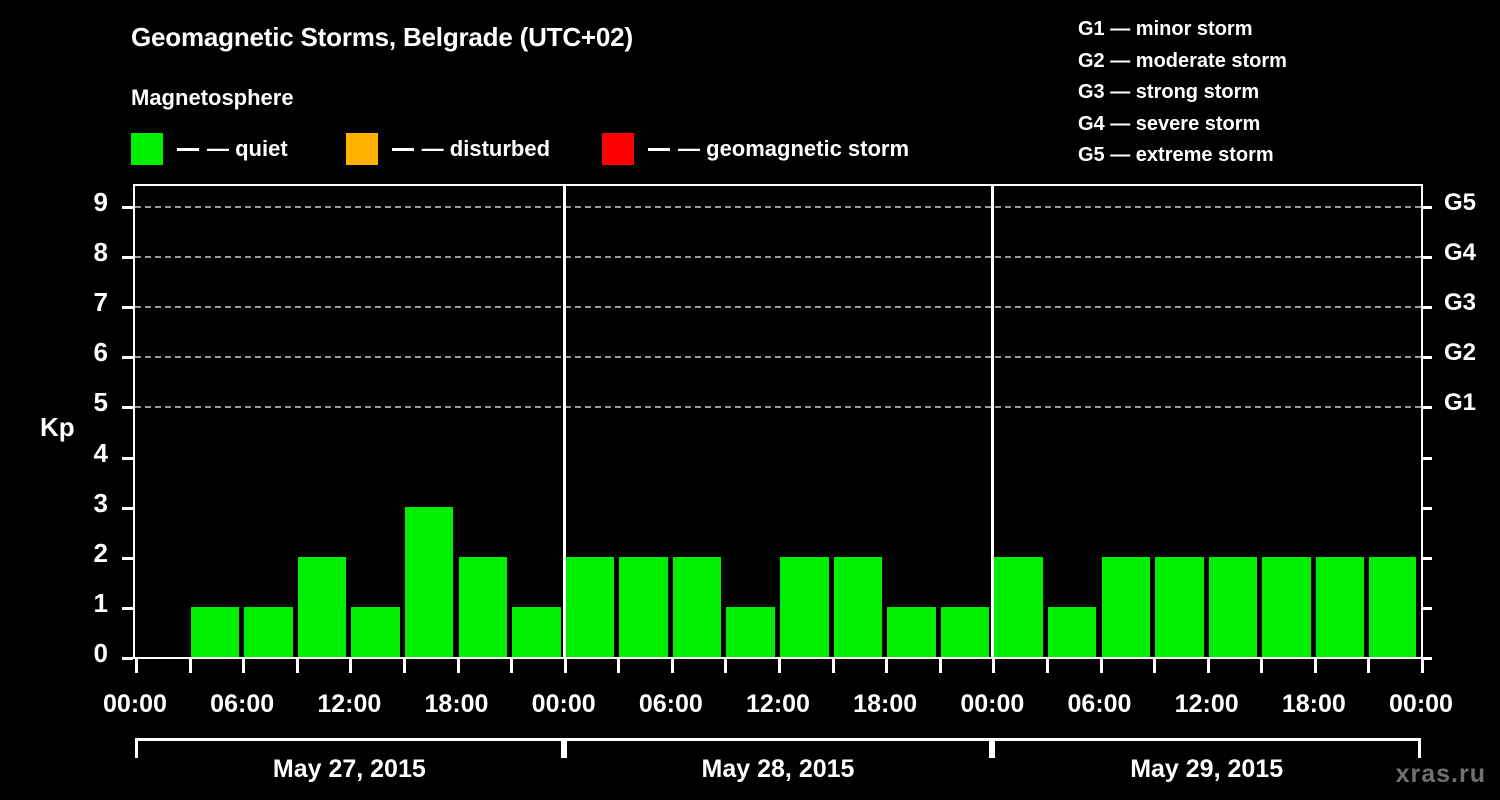 The image size is (1500, 800). I want to click on g-axis-label-g2: G2, so click(1460, 353).